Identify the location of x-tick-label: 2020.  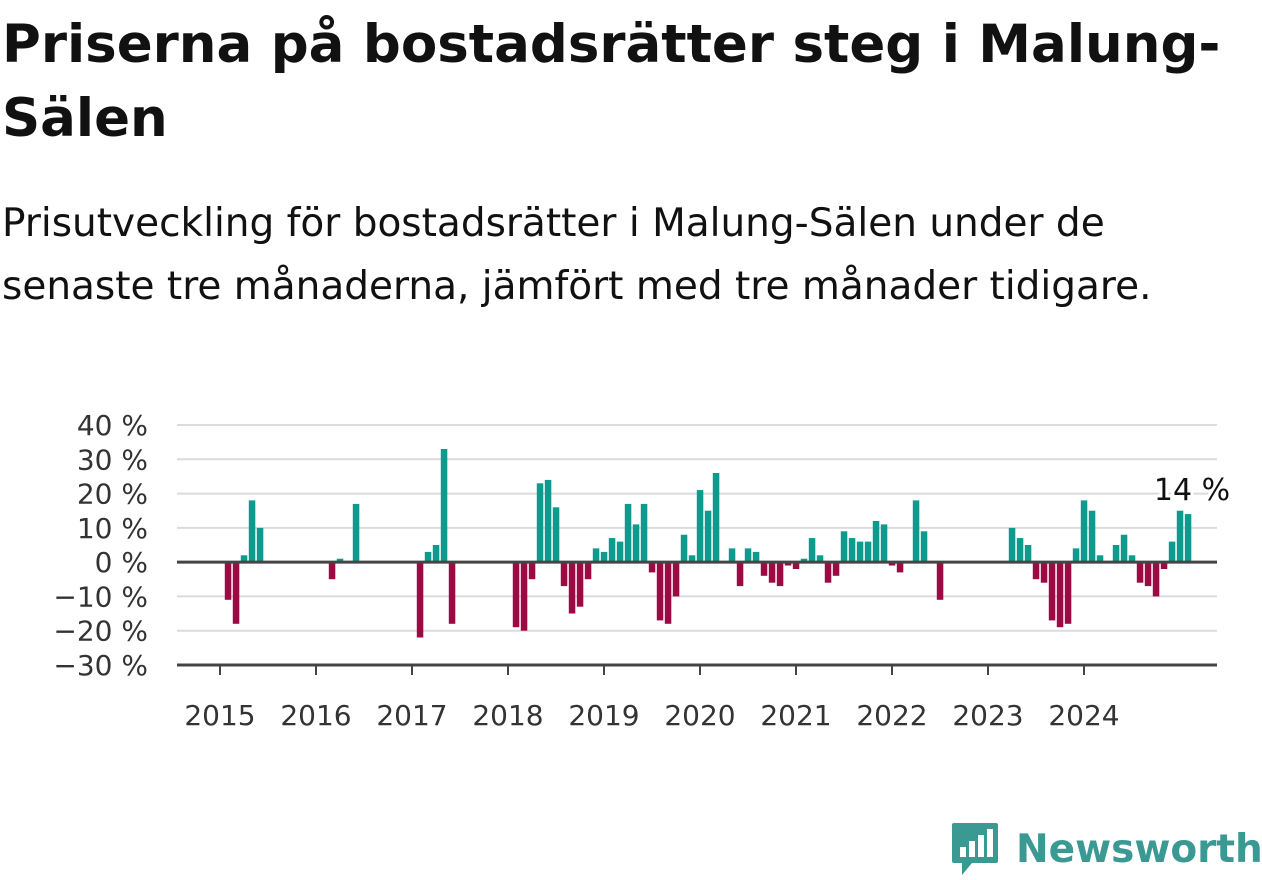
(699, 715).